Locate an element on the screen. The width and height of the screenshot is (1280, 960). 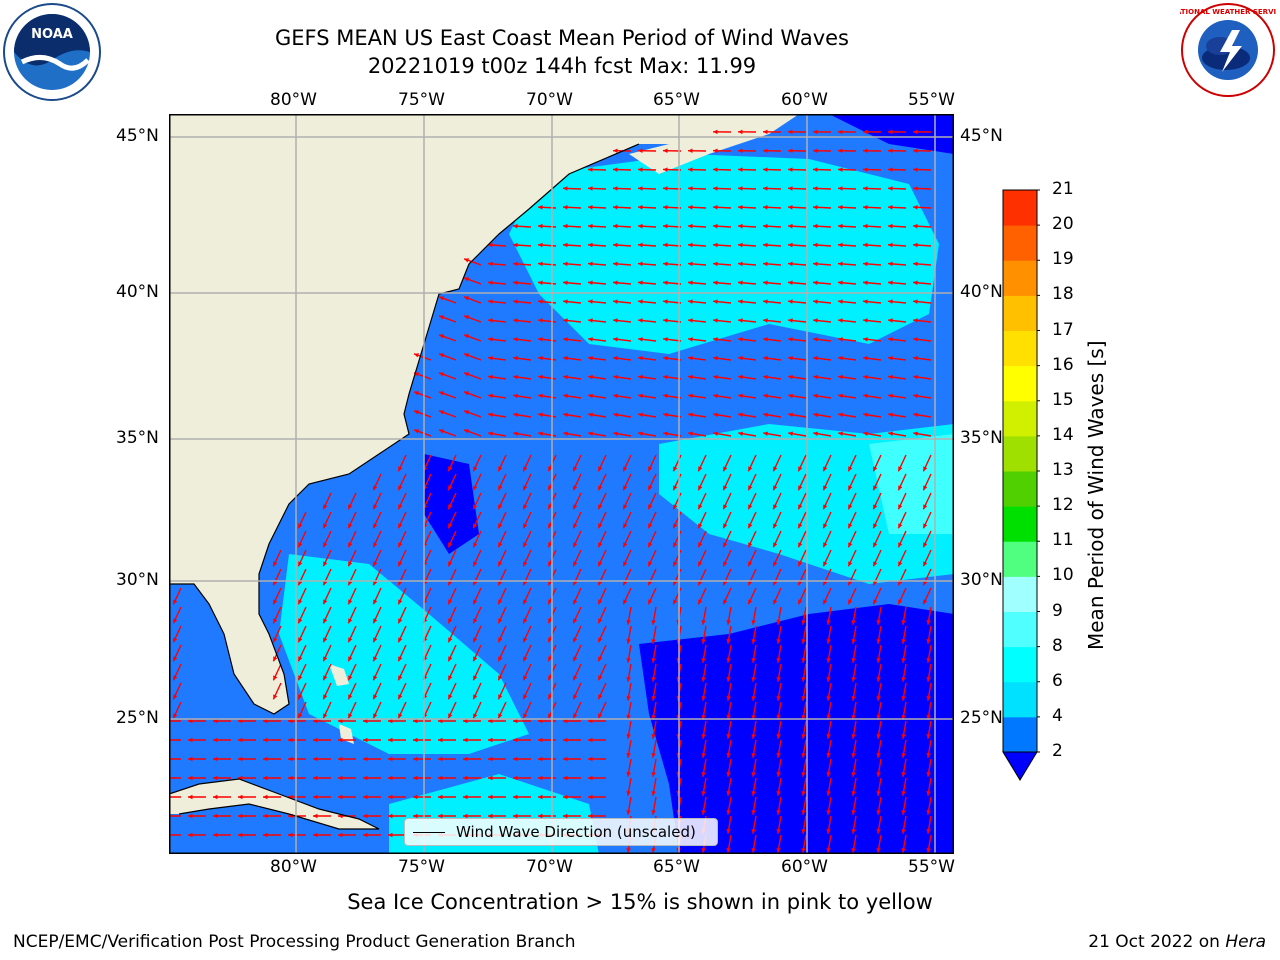
lat-tick-left: 25°N is located at coordinates (137, 718).